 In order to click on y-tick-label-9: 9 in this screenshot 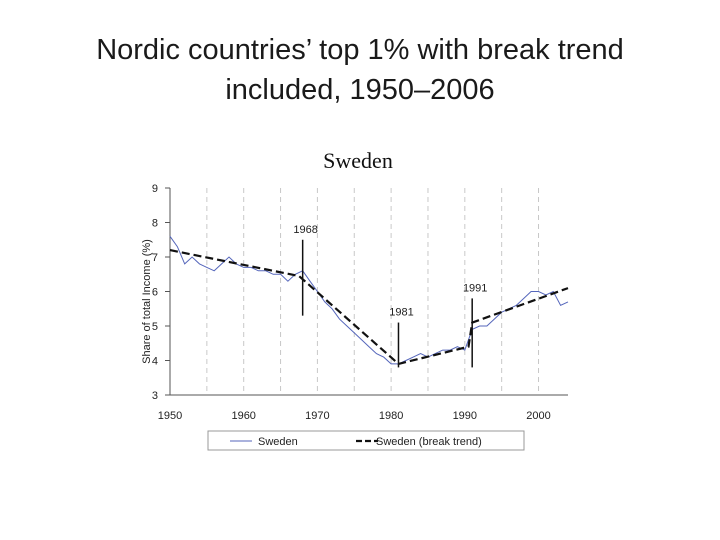, I will do `click(155, 189)`.